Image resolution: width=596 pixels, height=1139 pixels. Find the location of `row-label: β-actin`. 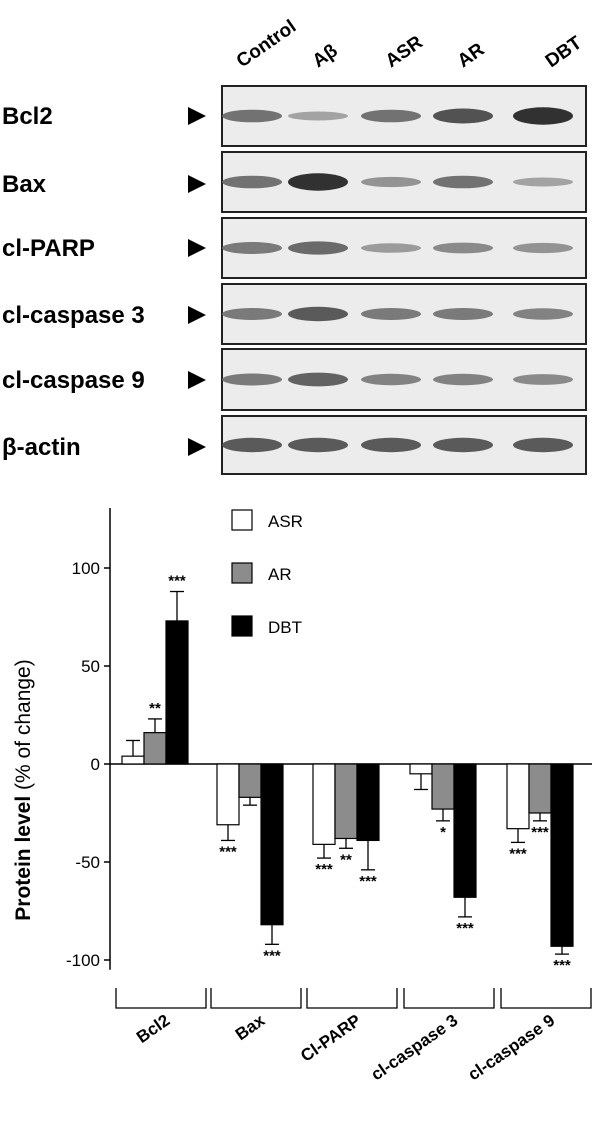

row-label: β-actin is located at coordinates (41, 447).